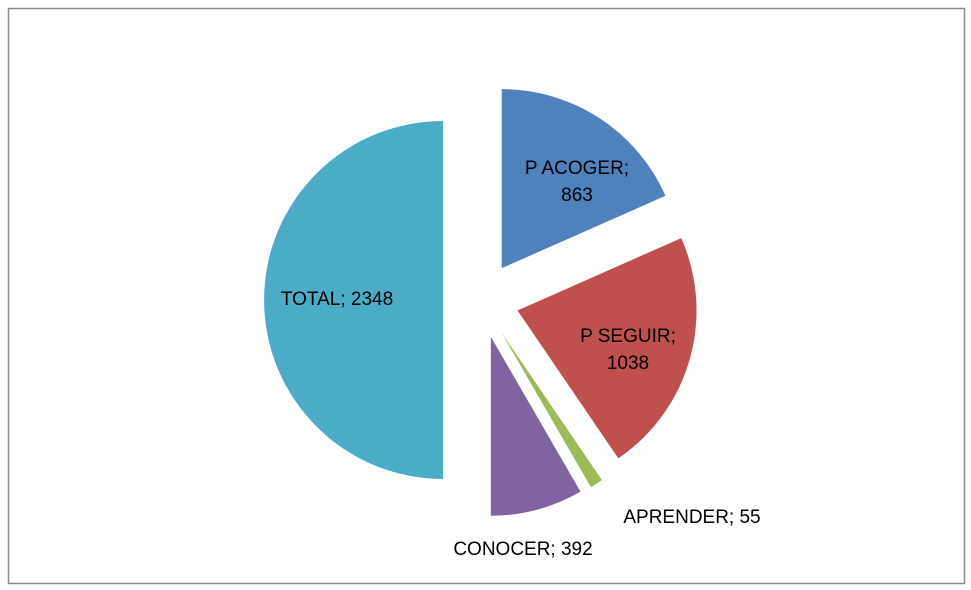 Image resolution: width=971 pixels, height=590 pixels. What do you see at coordinates (577, 168) in the screenshot?
I see `label-line: P ACOGER;` at bounding box center [577, 168].